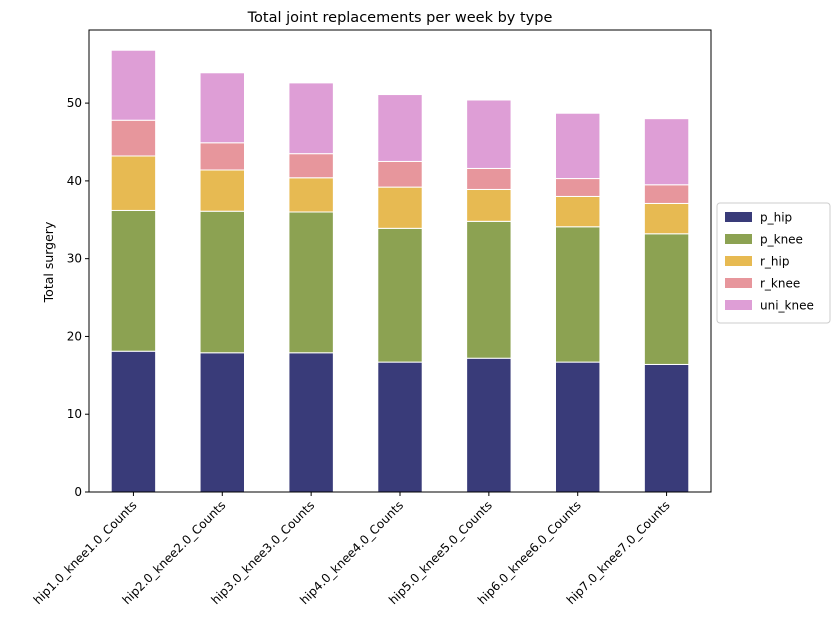 The height and width of the screenshot is (640, 839). What do you see at coordinates (78, 492) in the screenshot?
I see `y-tick-label: 0` at bounding box center [78, 492].